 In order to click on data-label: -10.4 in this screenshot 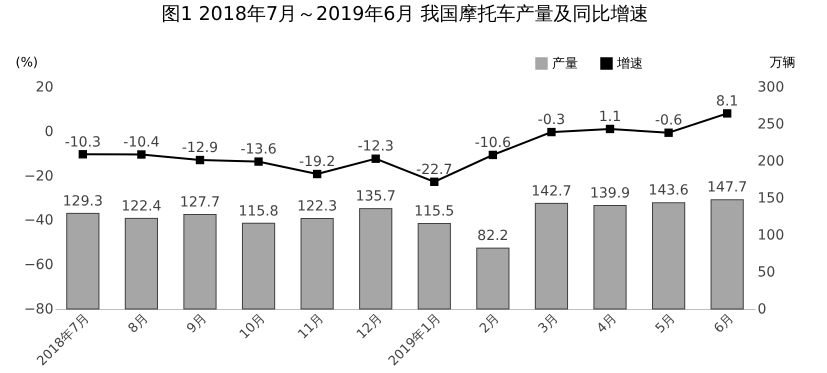, I will do `click(141, 142)`.